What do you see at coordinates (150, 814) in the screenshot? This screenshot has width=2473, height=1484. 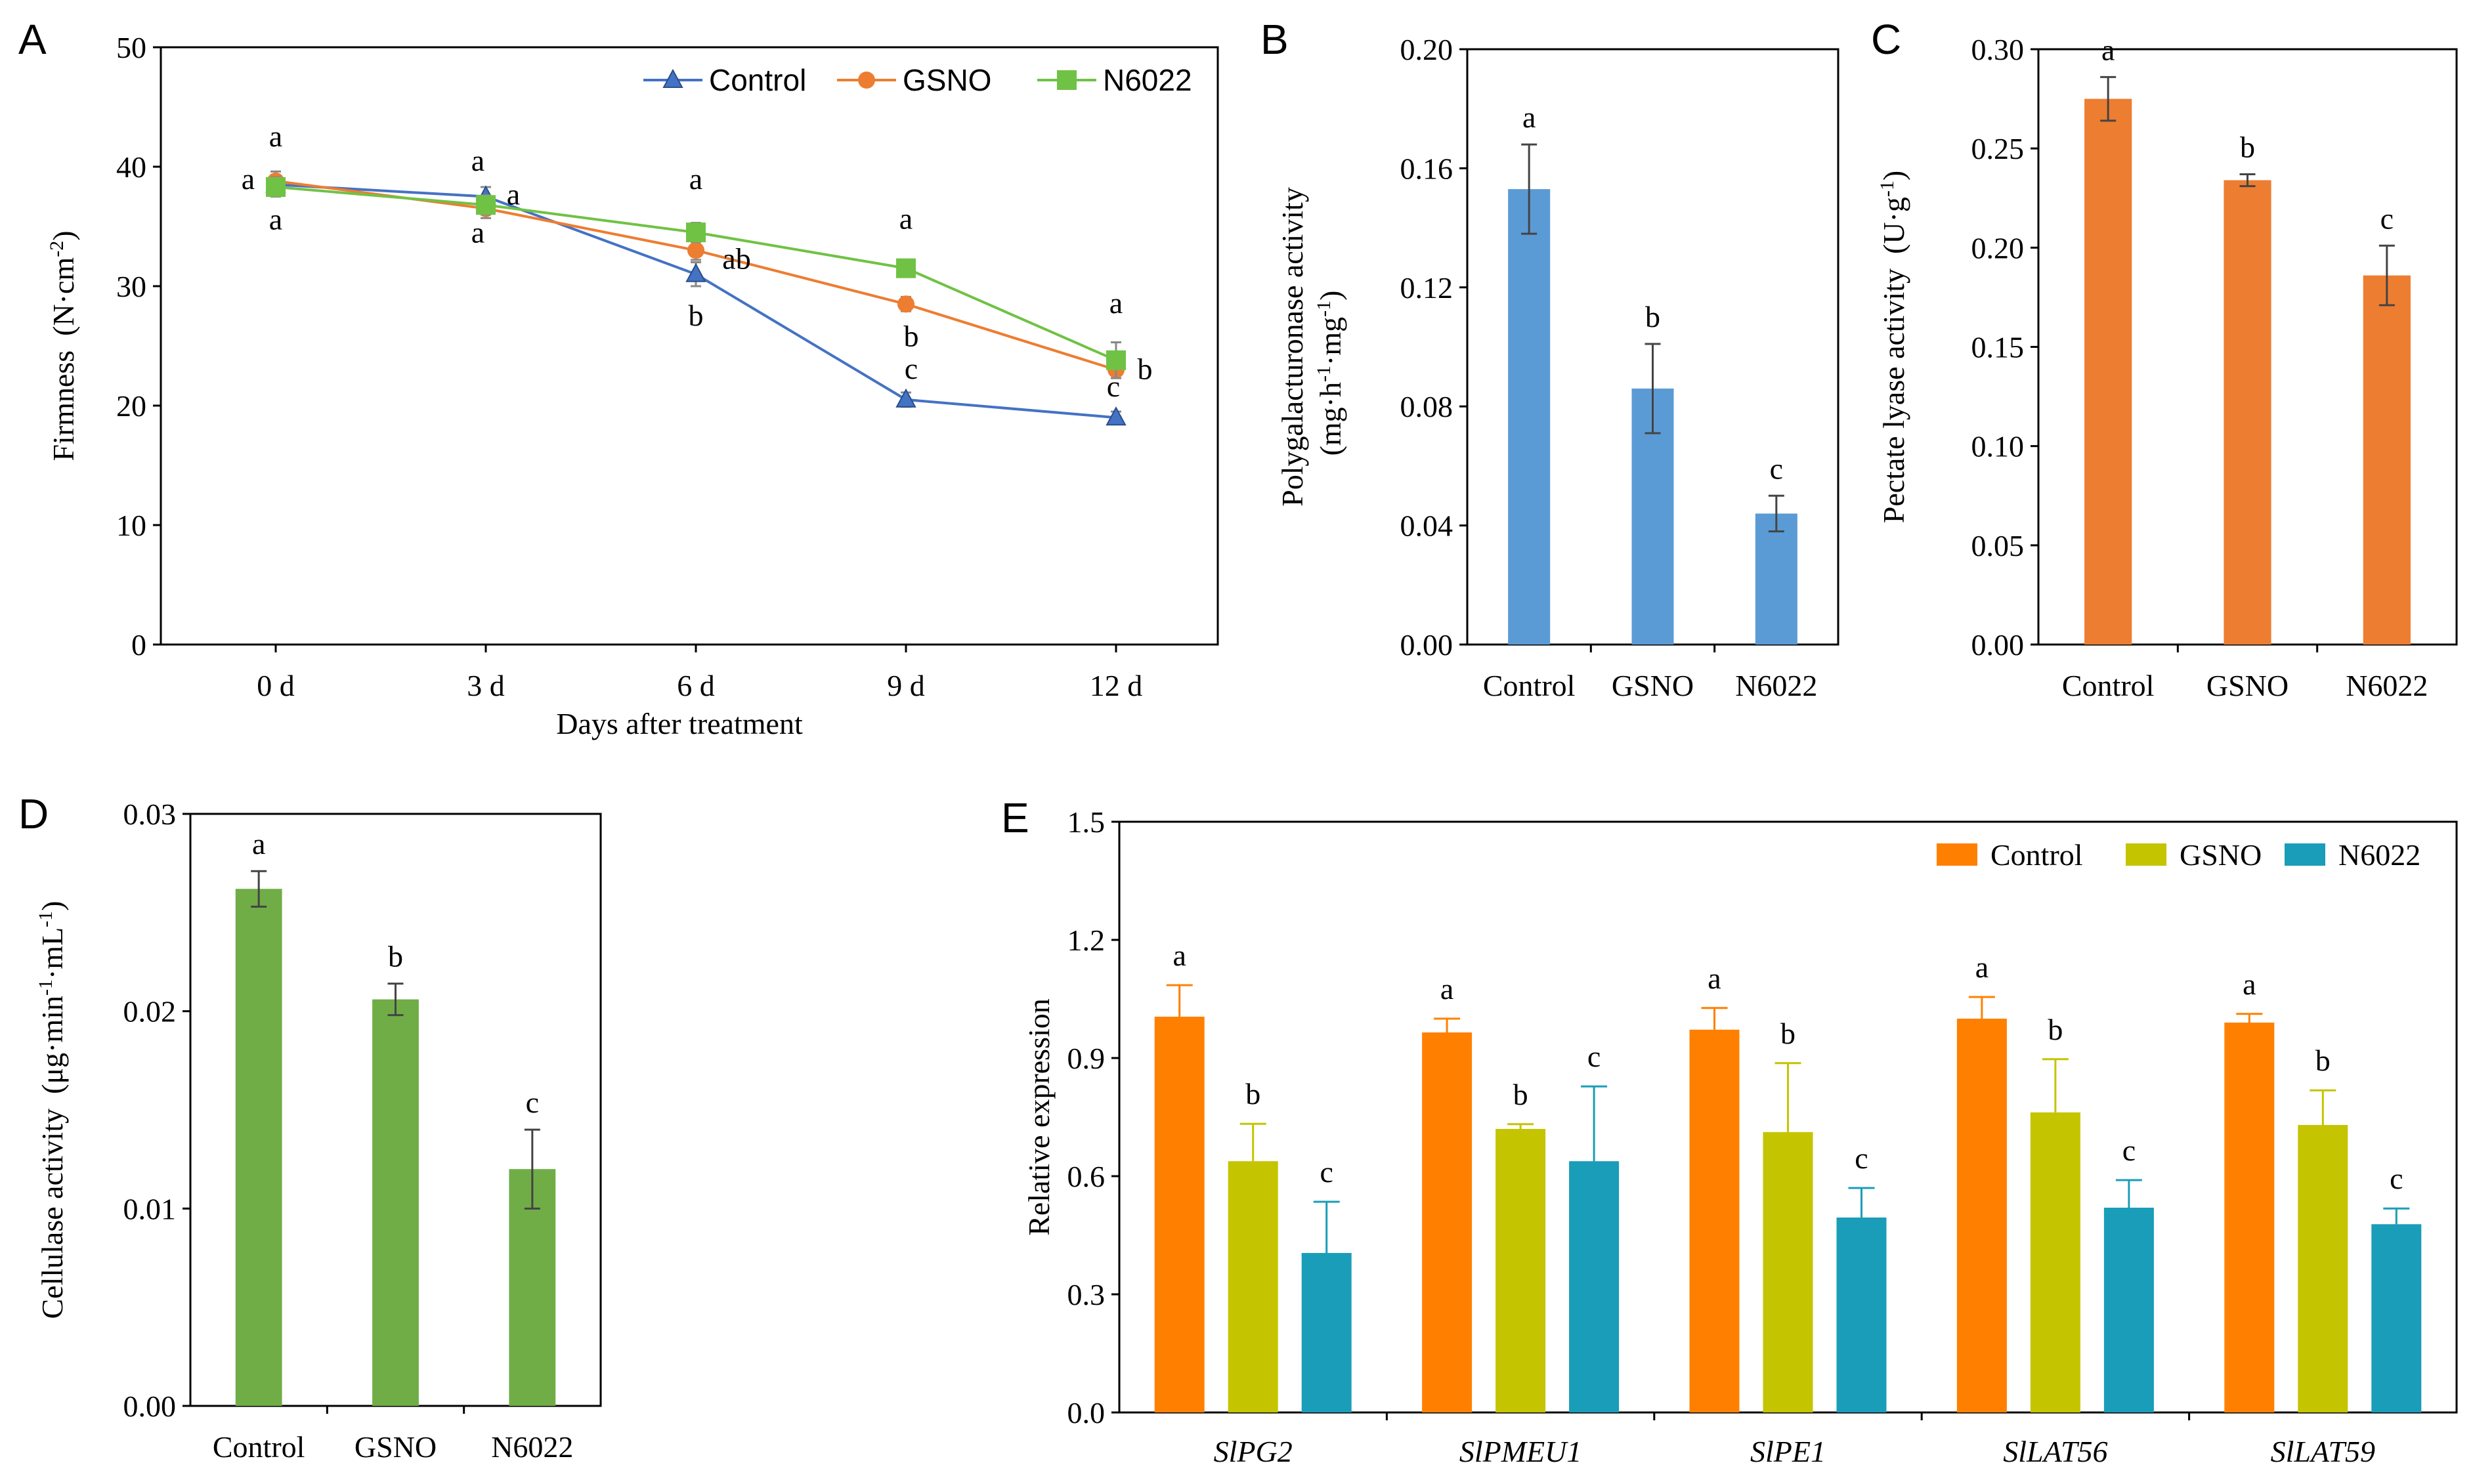 I see `y-tick-label: 0.03` at bounding box center [150, 814].